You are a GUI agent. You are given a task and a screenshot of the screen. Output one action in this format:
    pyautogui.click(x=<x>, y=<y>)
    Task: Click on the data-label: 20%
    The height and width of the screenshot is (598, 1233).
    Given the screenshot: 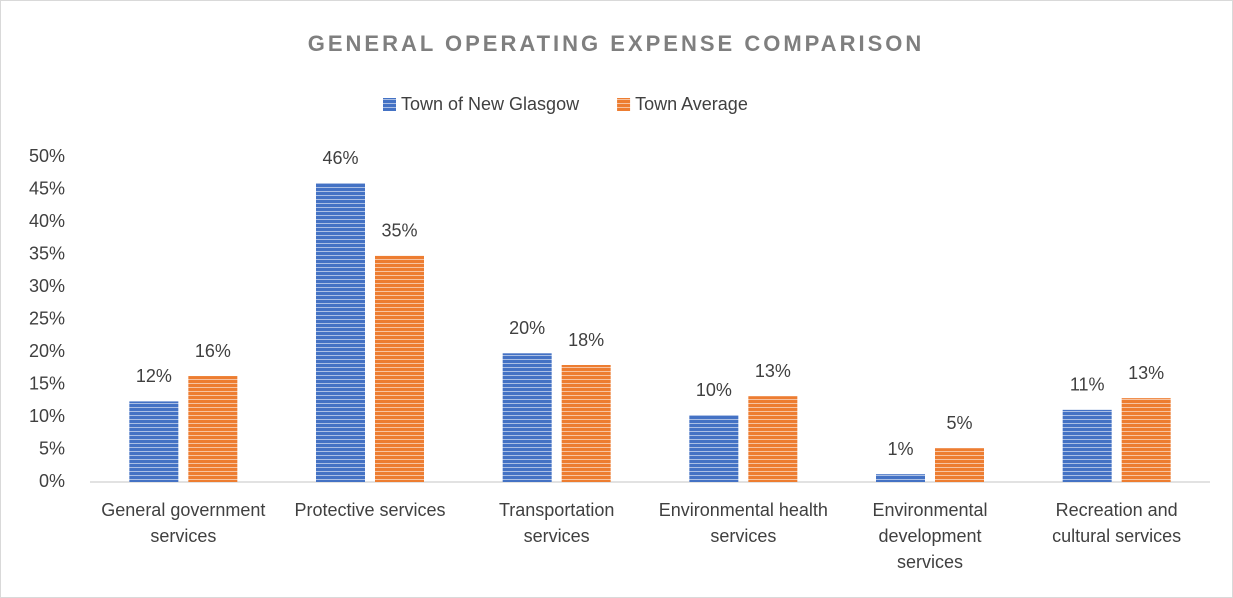 What is the action you would take?
    pyautogui.click(x=527, y=328)
    